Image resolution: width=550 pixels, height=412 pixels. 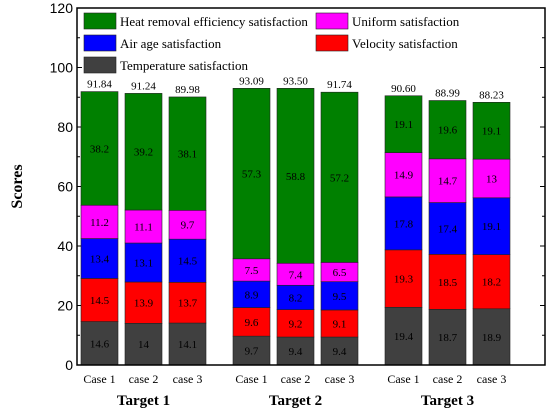 I want to click on legend-swatch-heat-removal-efficiency-satisfaction, so click(x=100, y=21).